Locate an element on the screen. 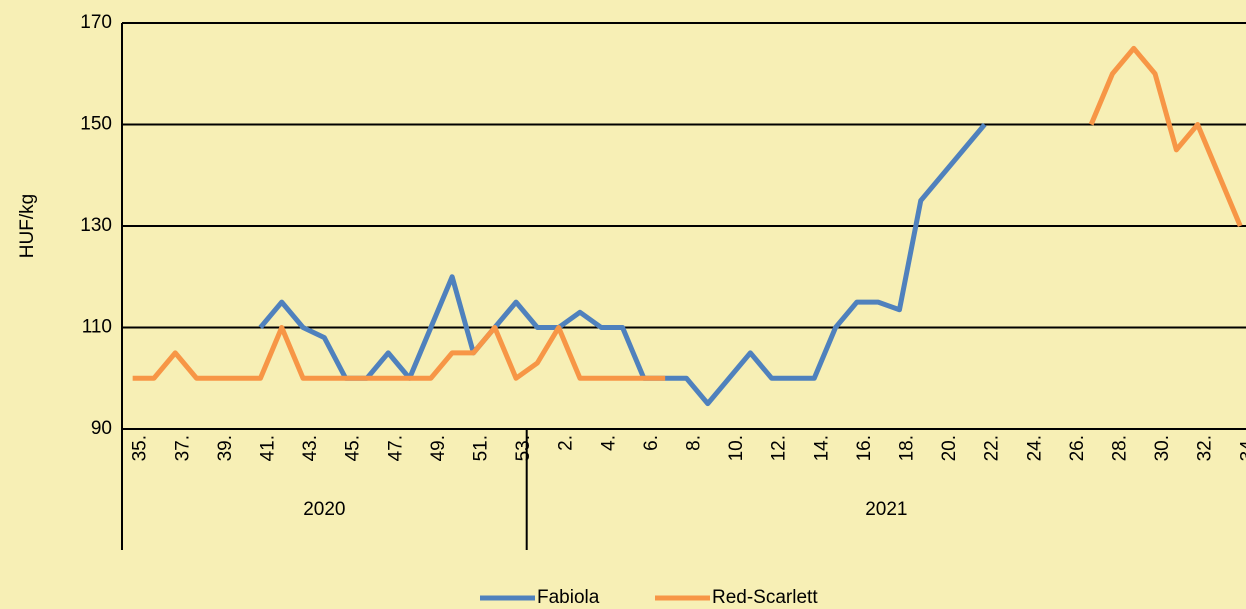 This screenshot has width=1246, height=609. y-tick-label: 170 is located at coordinates (96, 22).